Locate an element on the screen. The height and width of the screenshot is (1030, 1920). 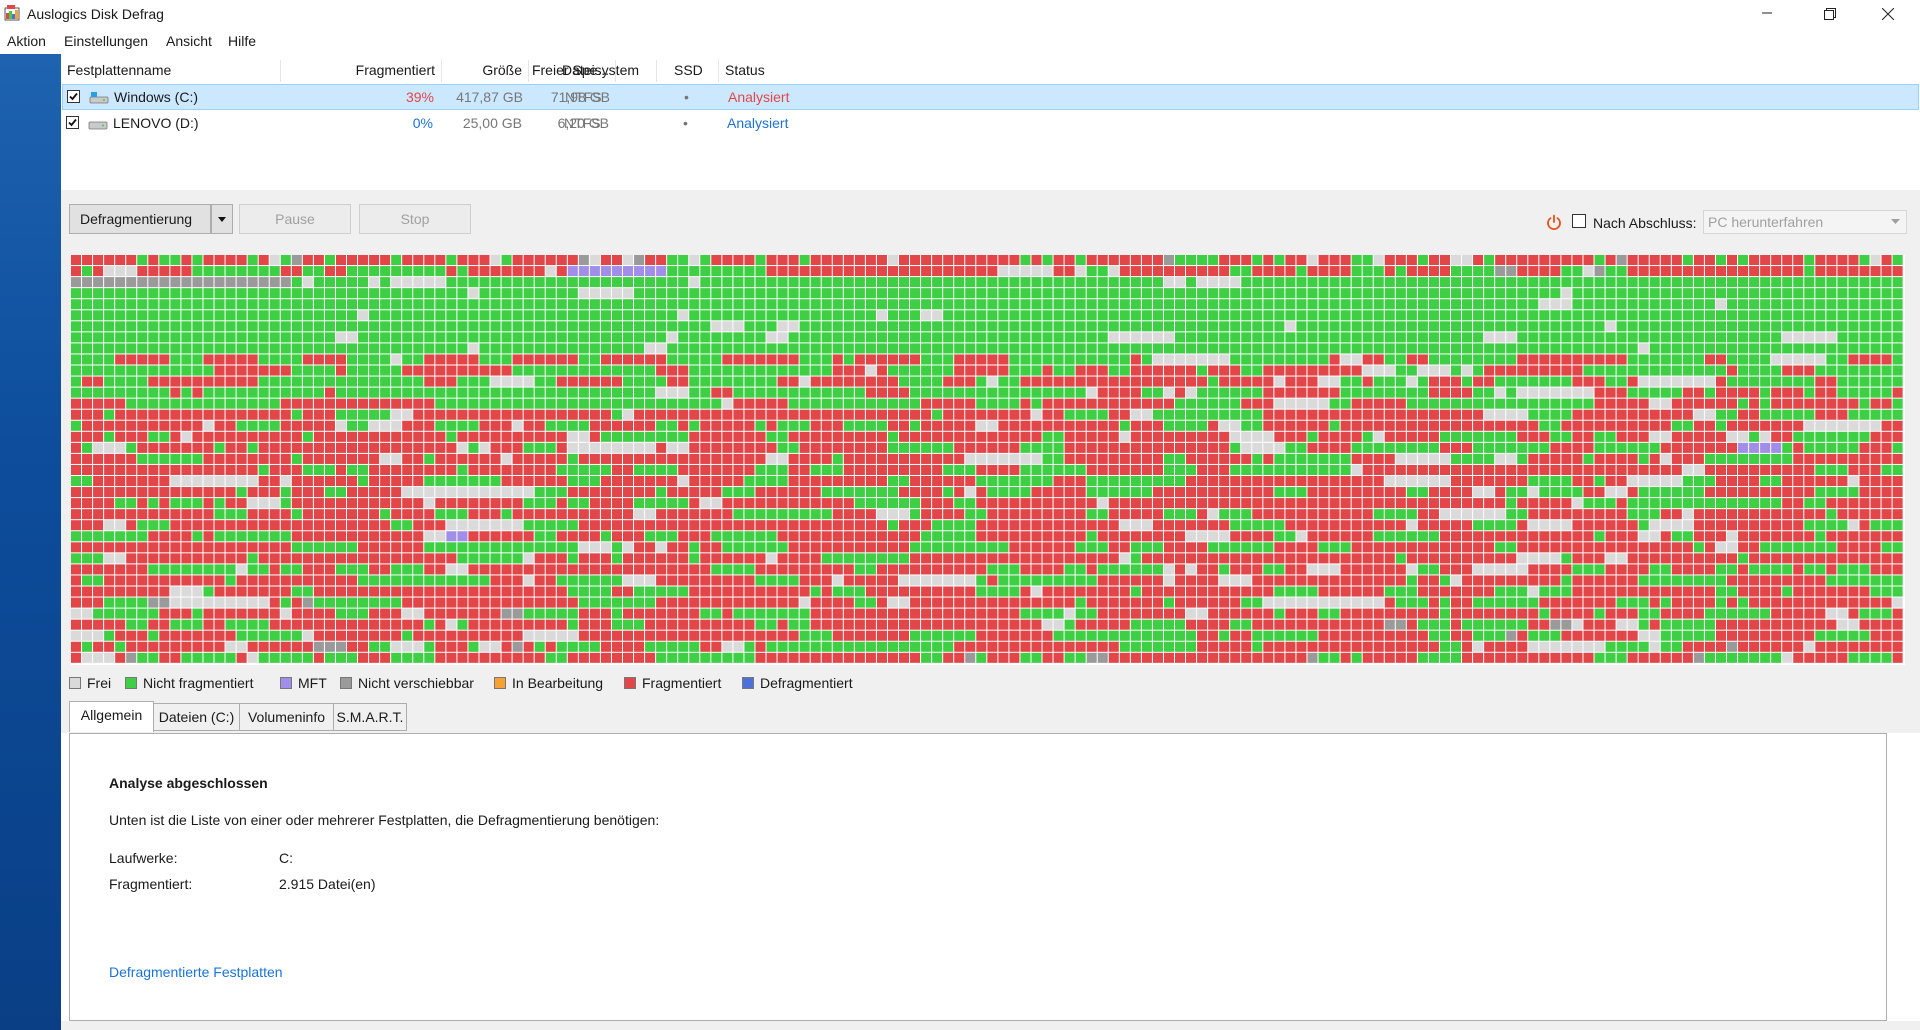
menu-ansicht: Ansicht is located at coordinates (189, 41).